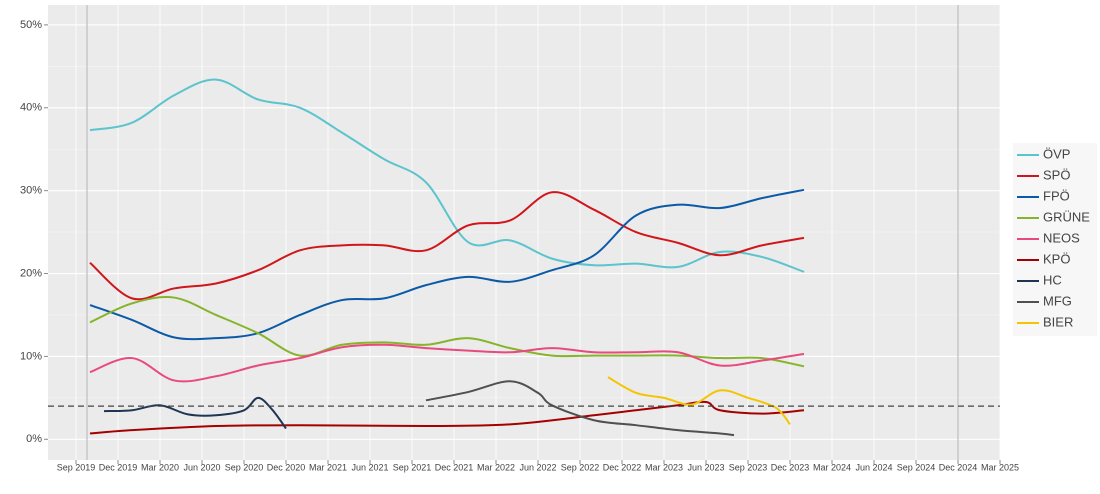 This screenshot has height=494, width=1100. I want to click on x-tick-label: Jun 2024, so click(873, 467).